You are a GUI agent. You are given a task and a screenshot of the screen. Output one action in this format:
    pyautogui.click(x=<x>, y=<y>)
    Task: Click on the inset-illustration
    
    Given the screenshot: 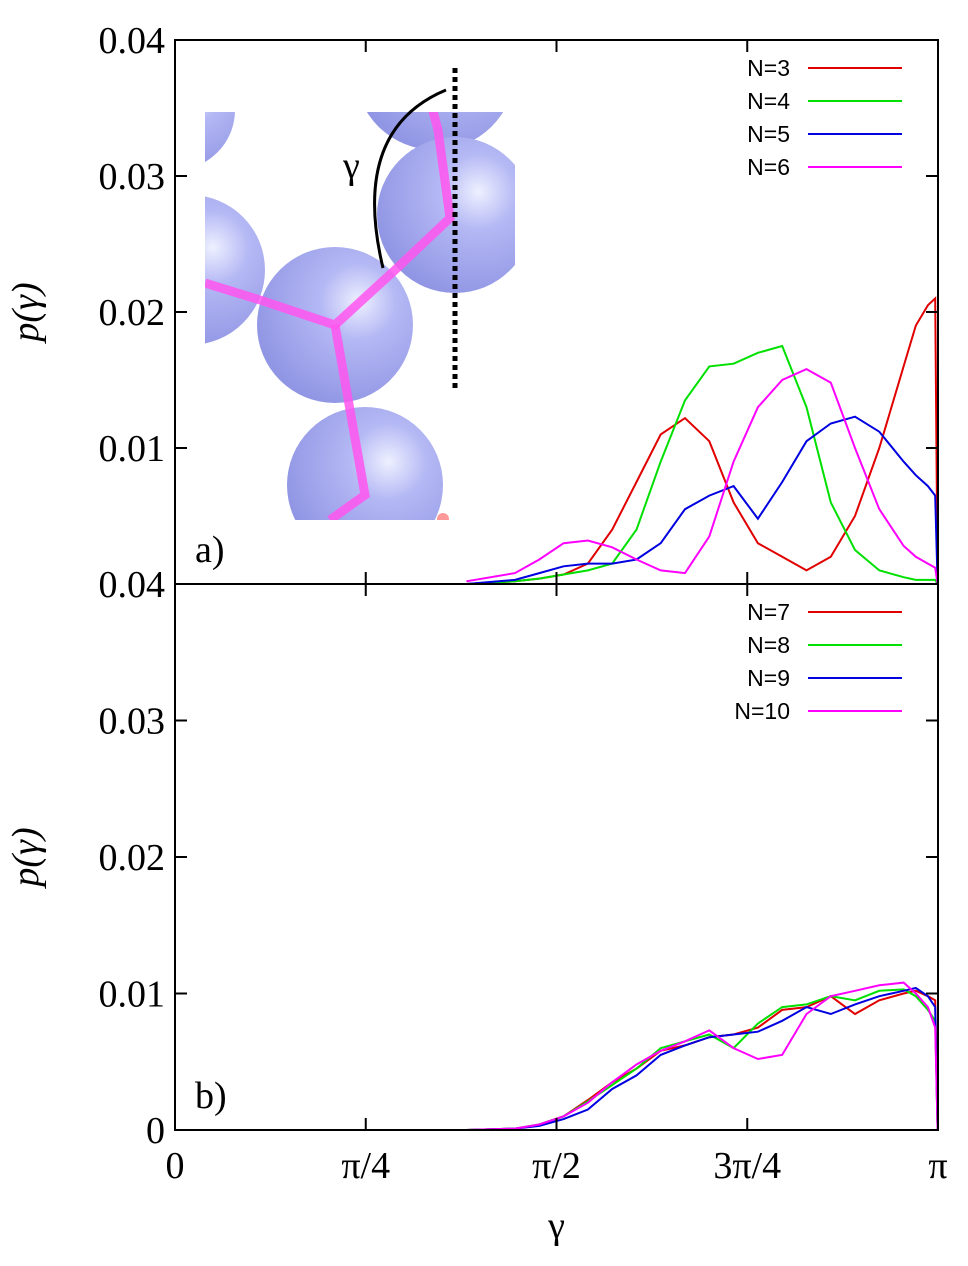 What is the action you would take?
    pyautogui.click(x=360, y=294)
    